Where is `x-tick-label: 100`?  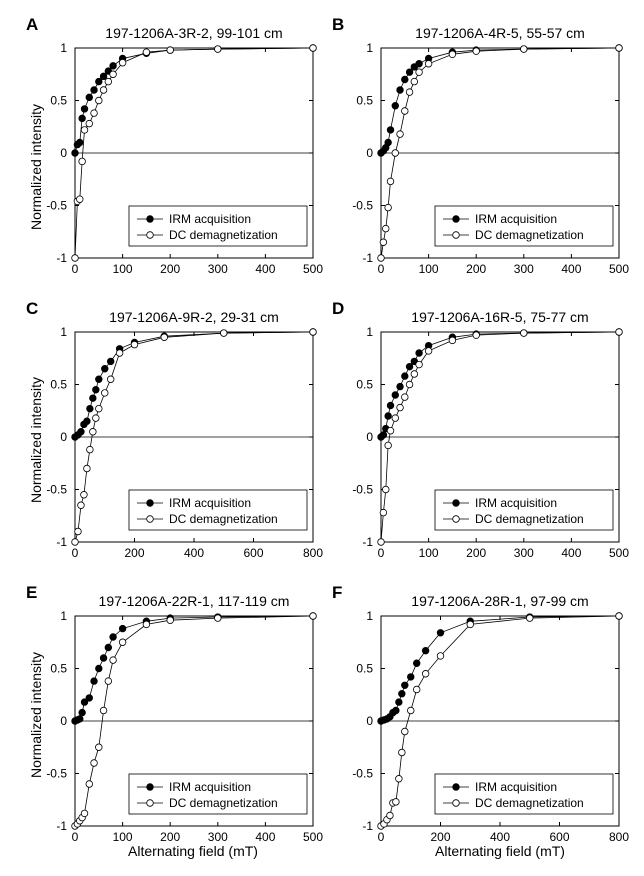
x-tick-label: 100 is located at coordinates (429, 269).